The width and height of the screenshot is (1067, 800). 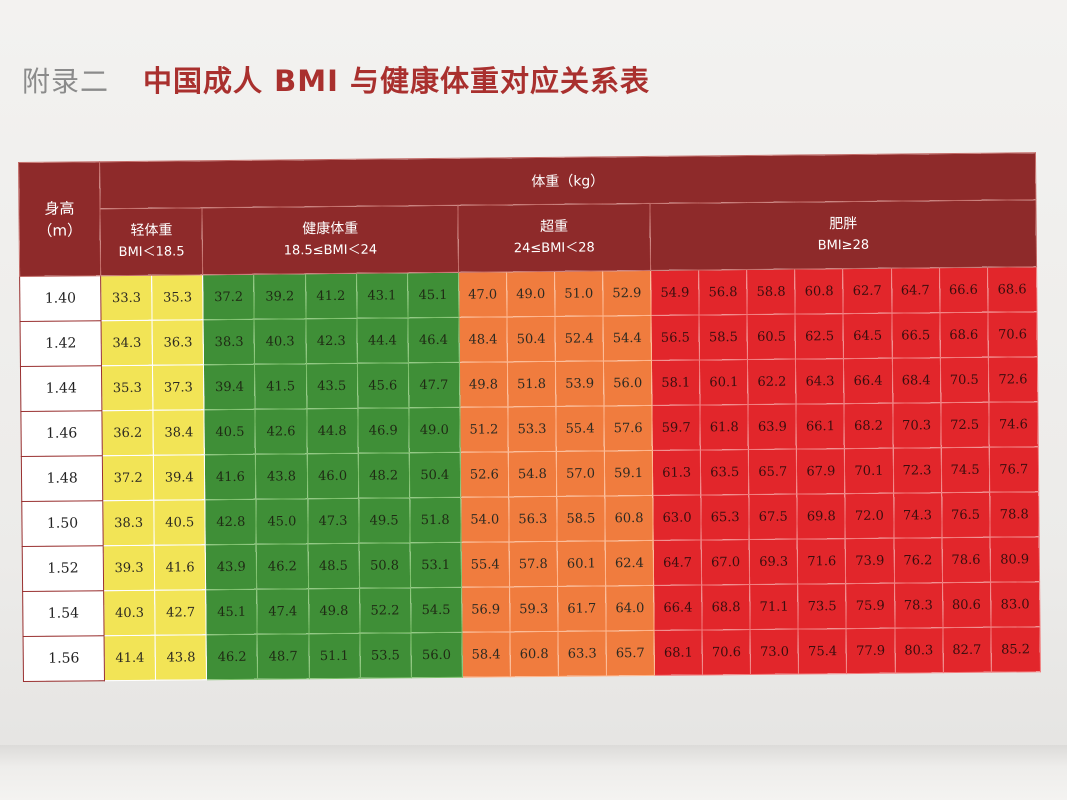 I want to click on obese-weight-cell: 59.7, so click(x=676, y=427).